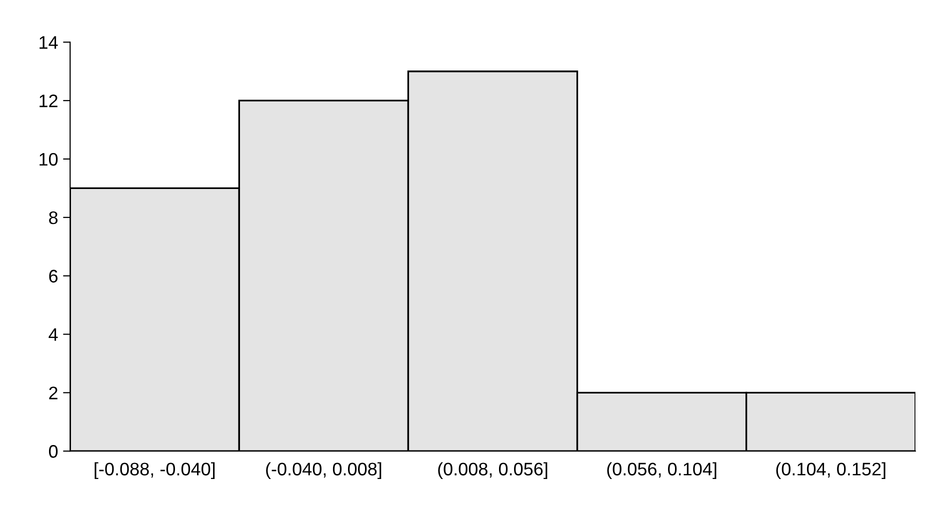  What do you see at coordinates (661, 471) in the screenshot?
I see `x-tick-label: (0.056, 0.104]` at bounding box center [661, 471].